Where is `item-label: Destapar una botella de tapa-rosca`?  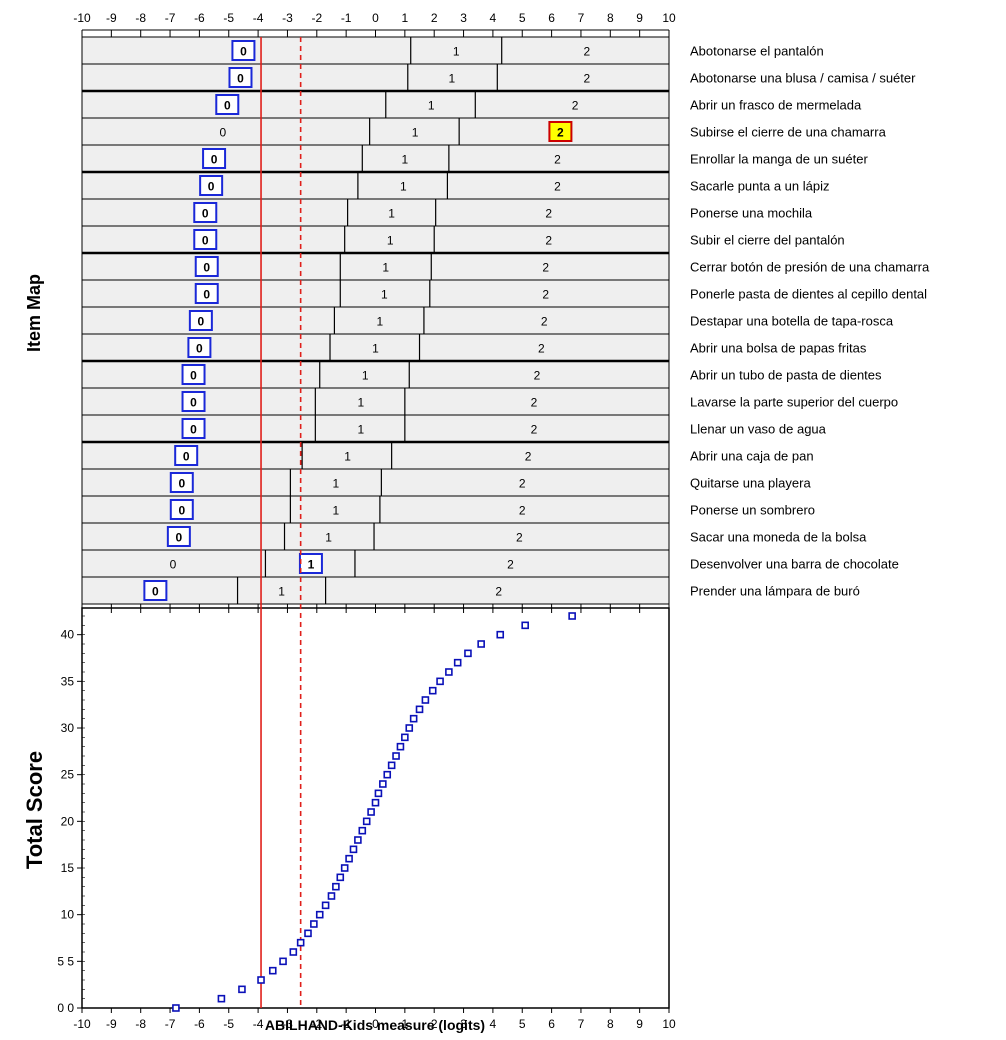
item-label: Destapar una botella de tapa-rosca is located at coordinates (792, 321).